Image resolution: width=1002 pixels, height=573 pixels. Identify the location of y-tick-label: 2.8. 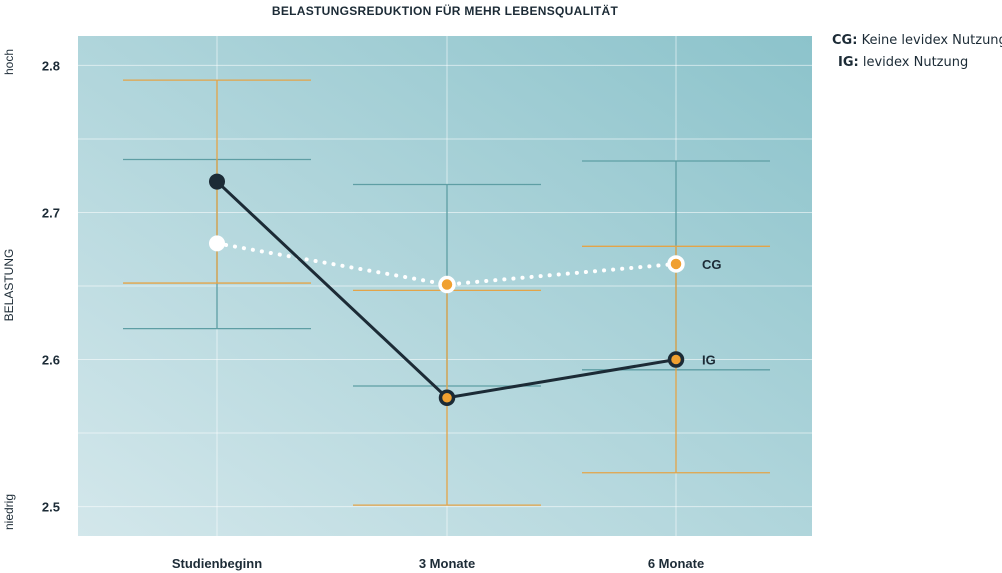
(51, 65).